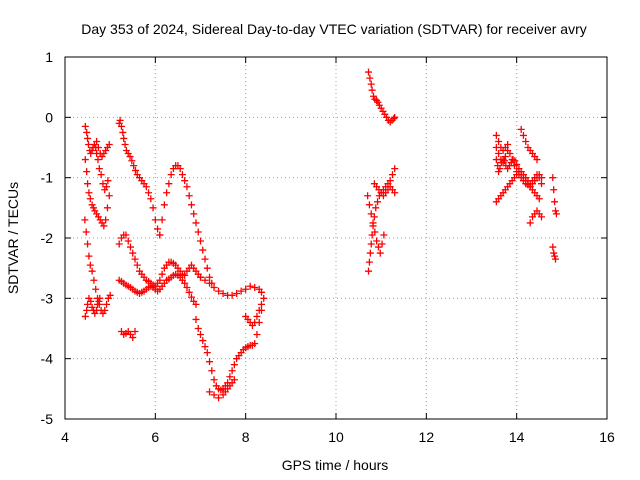 The image size is (640, 480). What do you see at coordinates (517, 437) in the screenshot?
I see `x-tick-label: 14` at bounding box center [517, 437].